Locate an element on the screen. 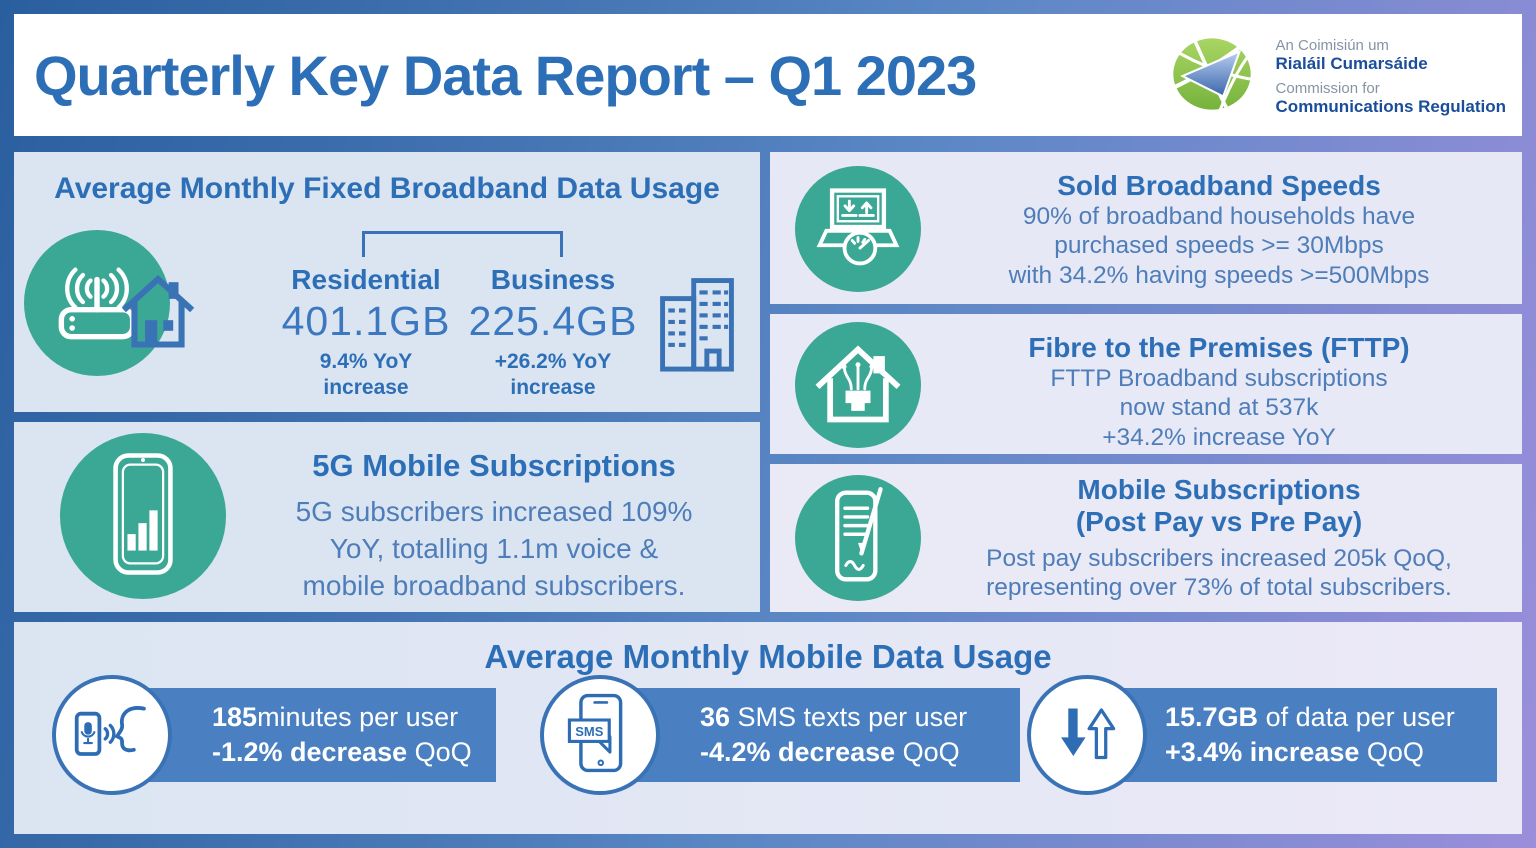  laptop-speedometer-icon is located at coordinates (858, 229).